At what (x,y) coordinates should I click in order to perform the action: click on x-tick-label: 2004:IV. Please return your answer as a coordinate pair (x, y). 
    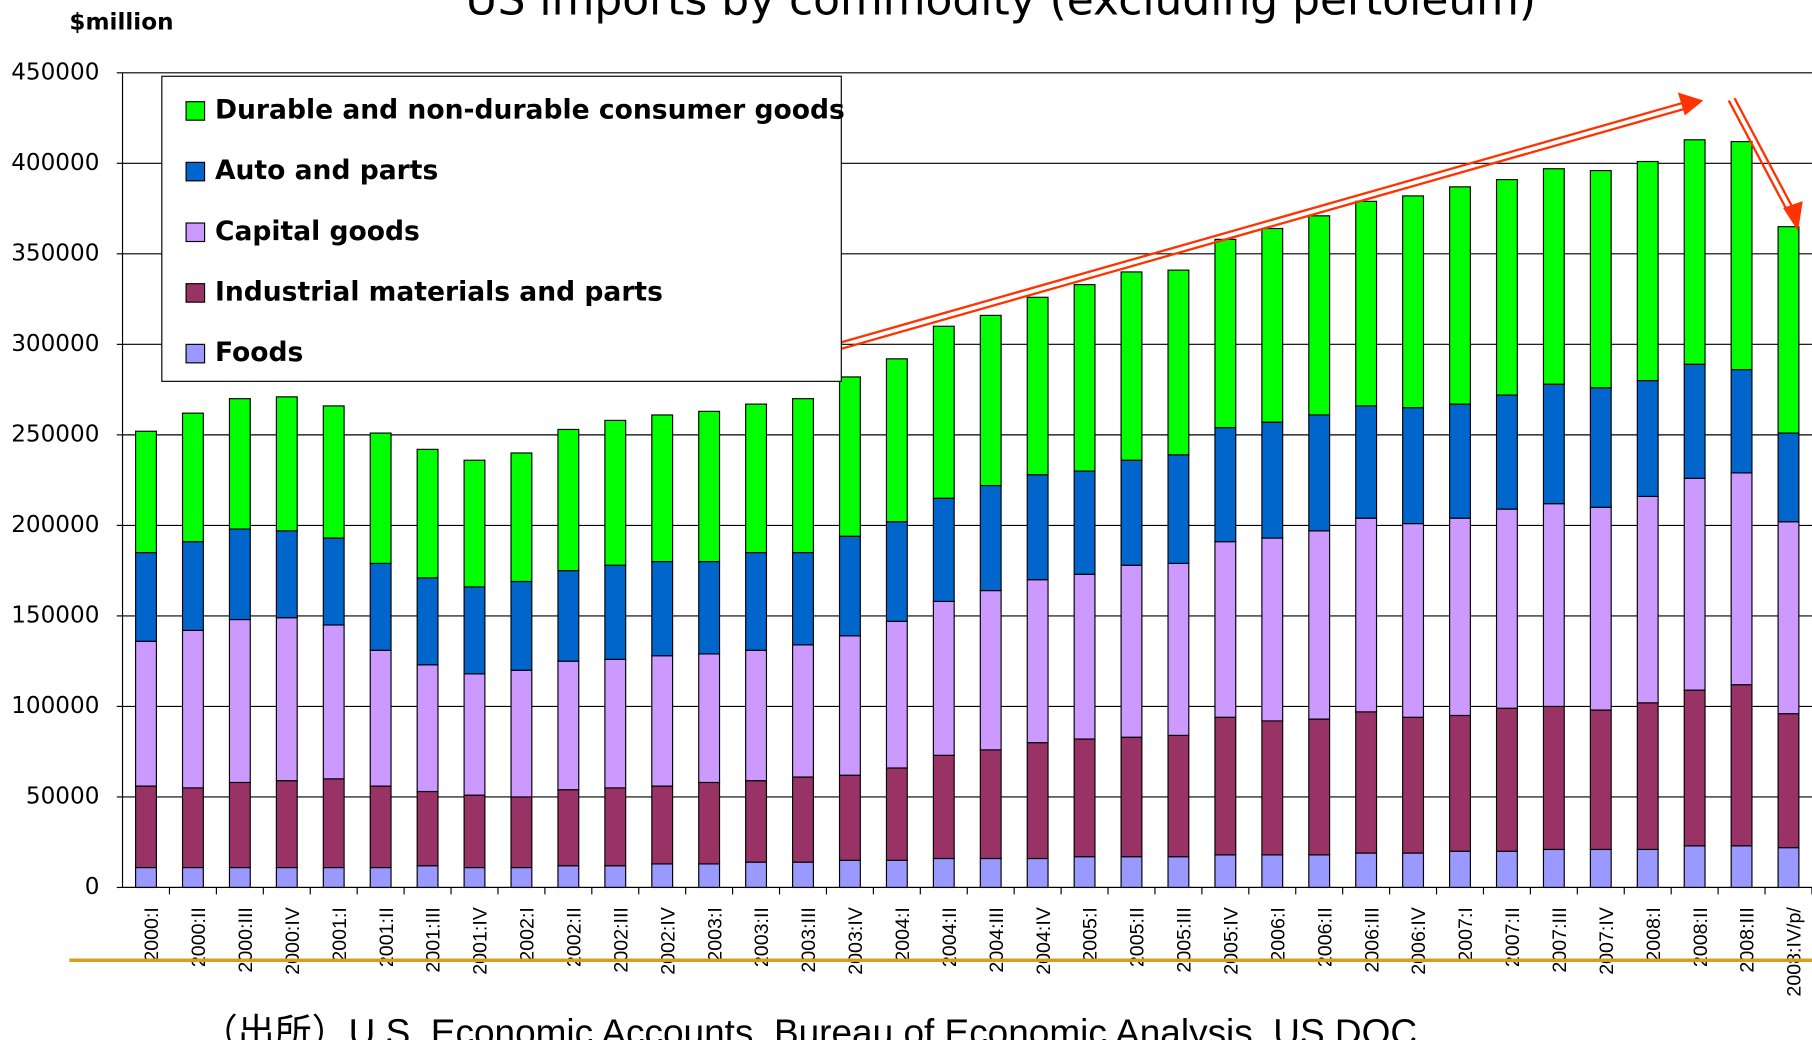
    Looking at the image, I should click on (1044, 941).